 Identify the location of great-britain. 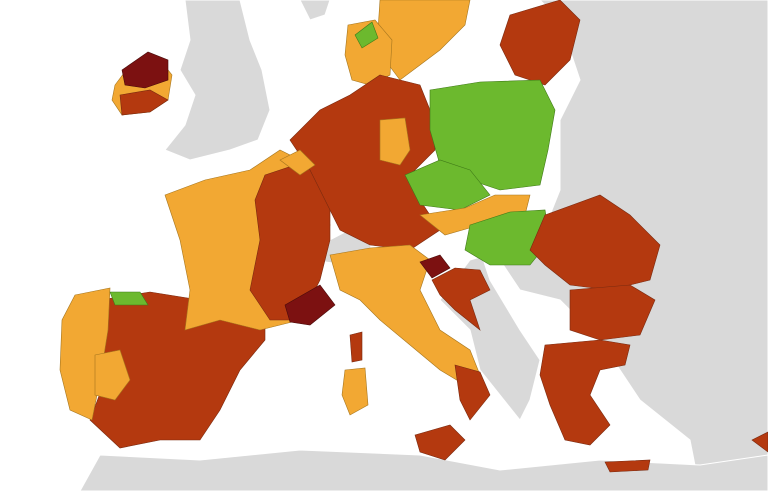
(217, 80).